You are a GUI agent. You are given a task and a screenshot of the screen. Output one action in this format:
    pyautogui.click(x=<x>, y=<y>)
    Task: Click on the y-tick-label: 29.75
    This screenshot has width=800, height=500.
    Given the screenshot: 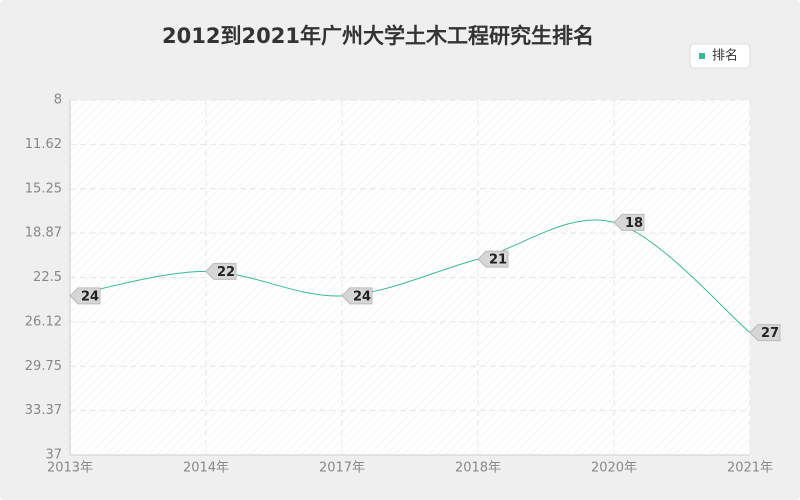 What is the action you would take?
    pyautogui.click(x=43, y=366)
    